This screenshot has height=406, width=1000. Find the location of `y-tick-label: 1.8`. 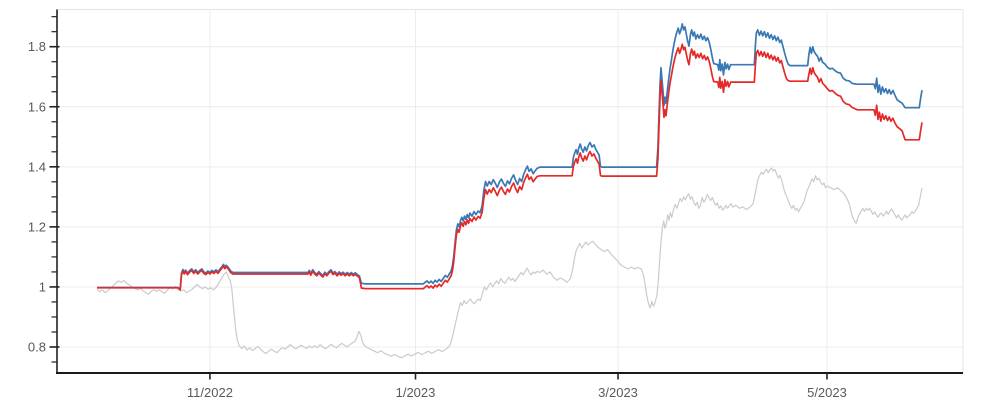

y-tick-label: 1.8 is located at coordinates (37, 46).